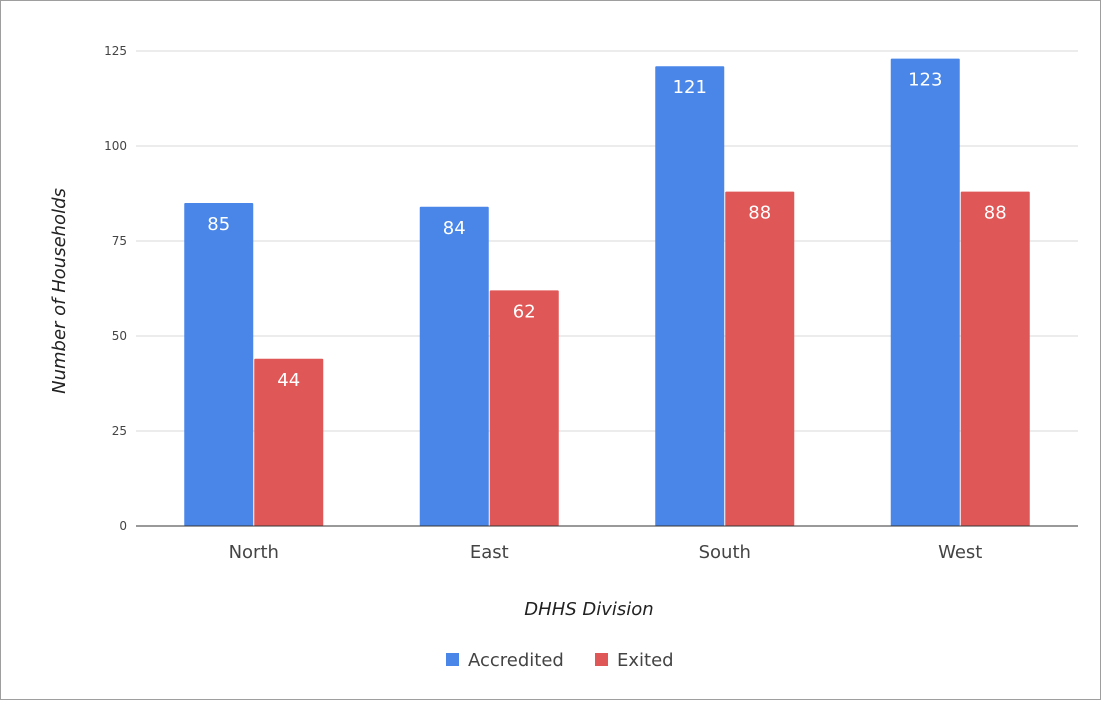  Describe the element at coordinates (760, 358) in the screenshot. I see `bar-south-exited` at that location.